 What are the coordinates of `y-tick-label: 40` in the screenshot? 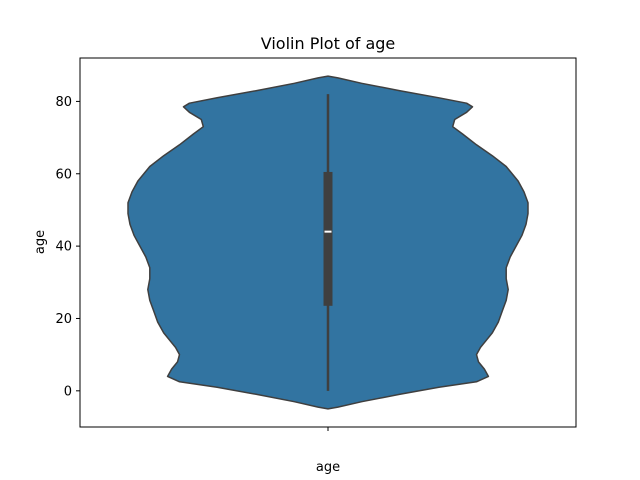 It's located at (63, 247).